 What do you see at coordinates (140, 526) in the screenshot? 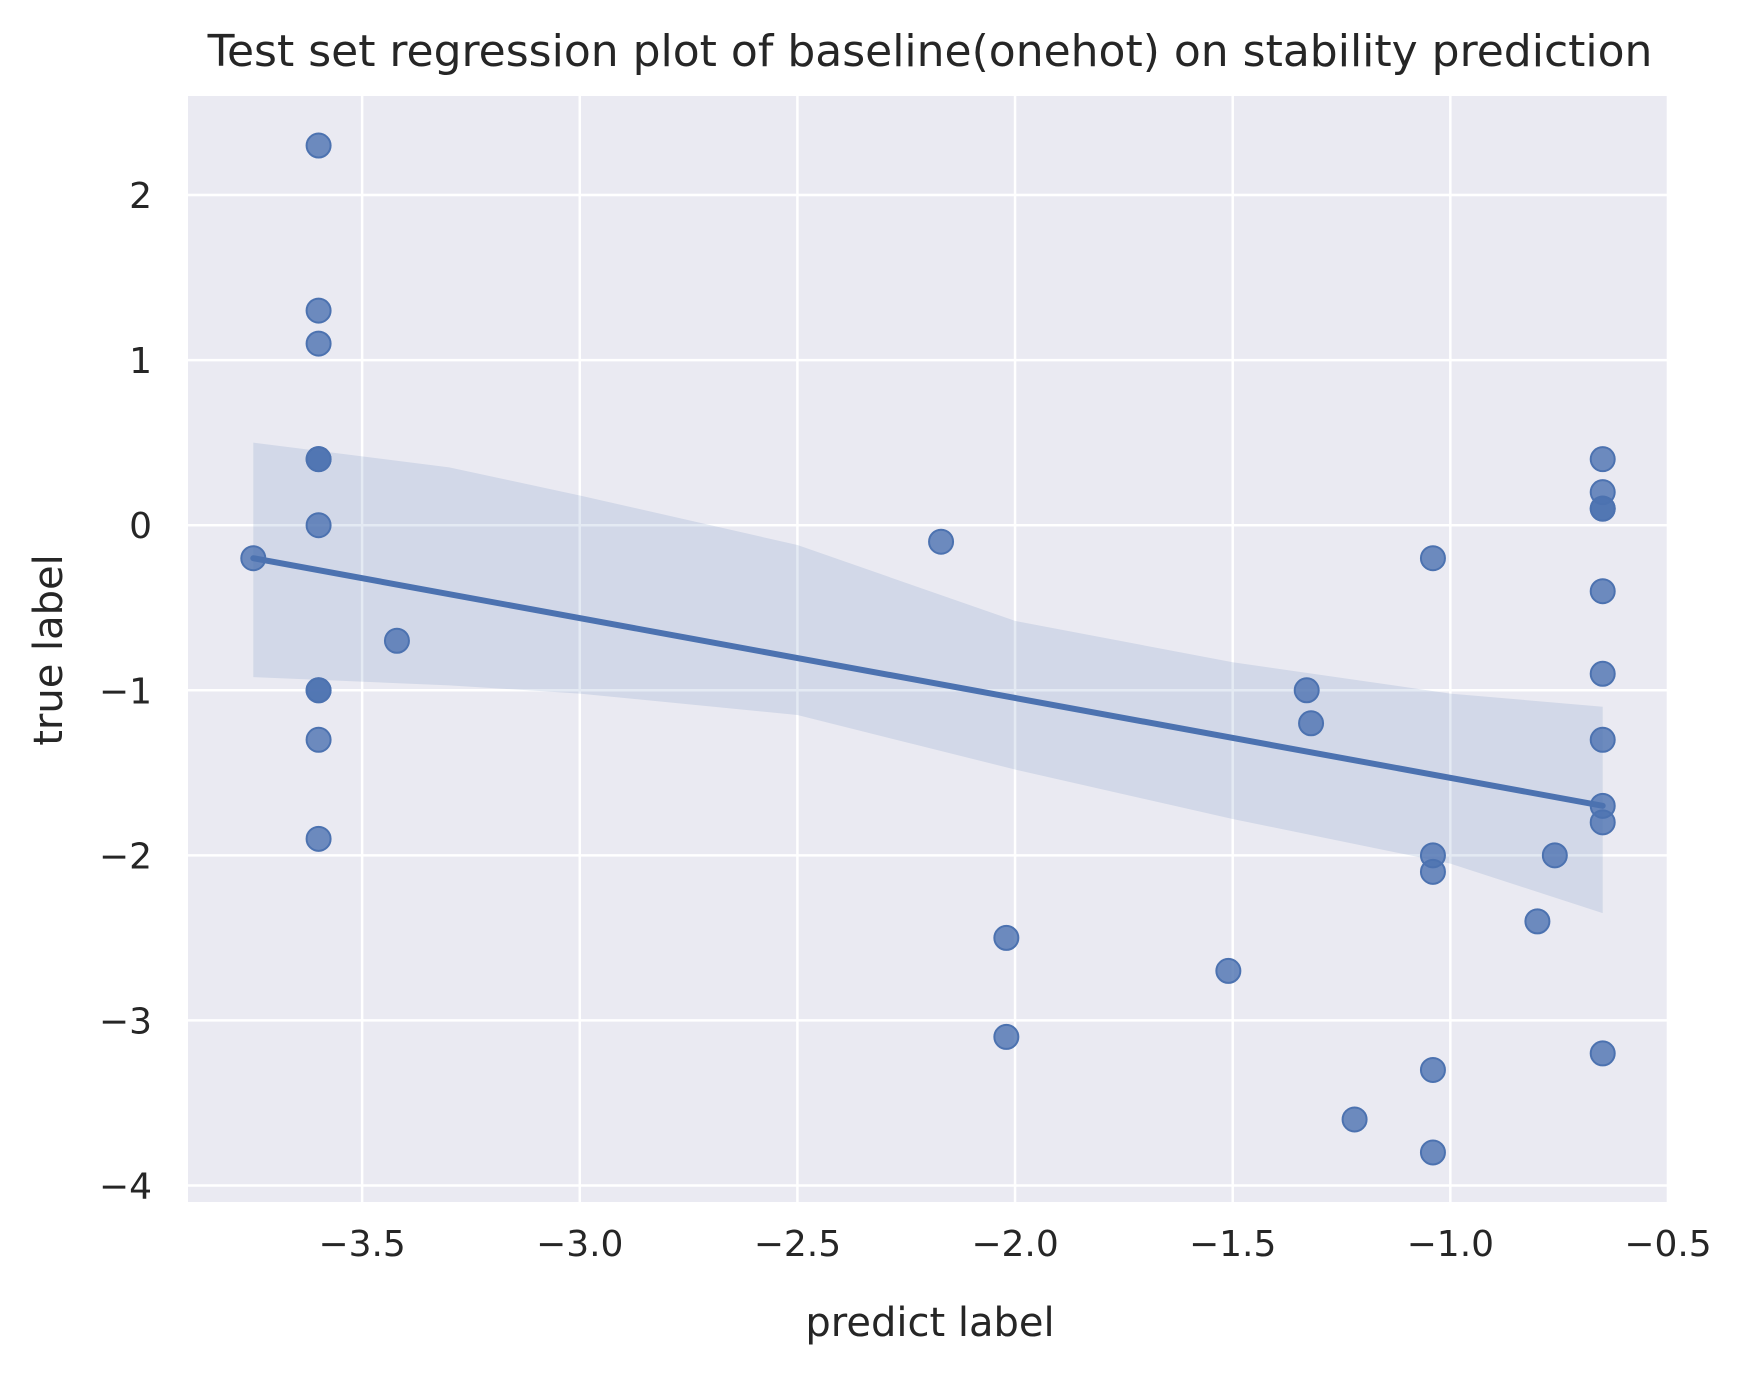
I see `y-tick-label: 0` at bounding box center [140, 526].